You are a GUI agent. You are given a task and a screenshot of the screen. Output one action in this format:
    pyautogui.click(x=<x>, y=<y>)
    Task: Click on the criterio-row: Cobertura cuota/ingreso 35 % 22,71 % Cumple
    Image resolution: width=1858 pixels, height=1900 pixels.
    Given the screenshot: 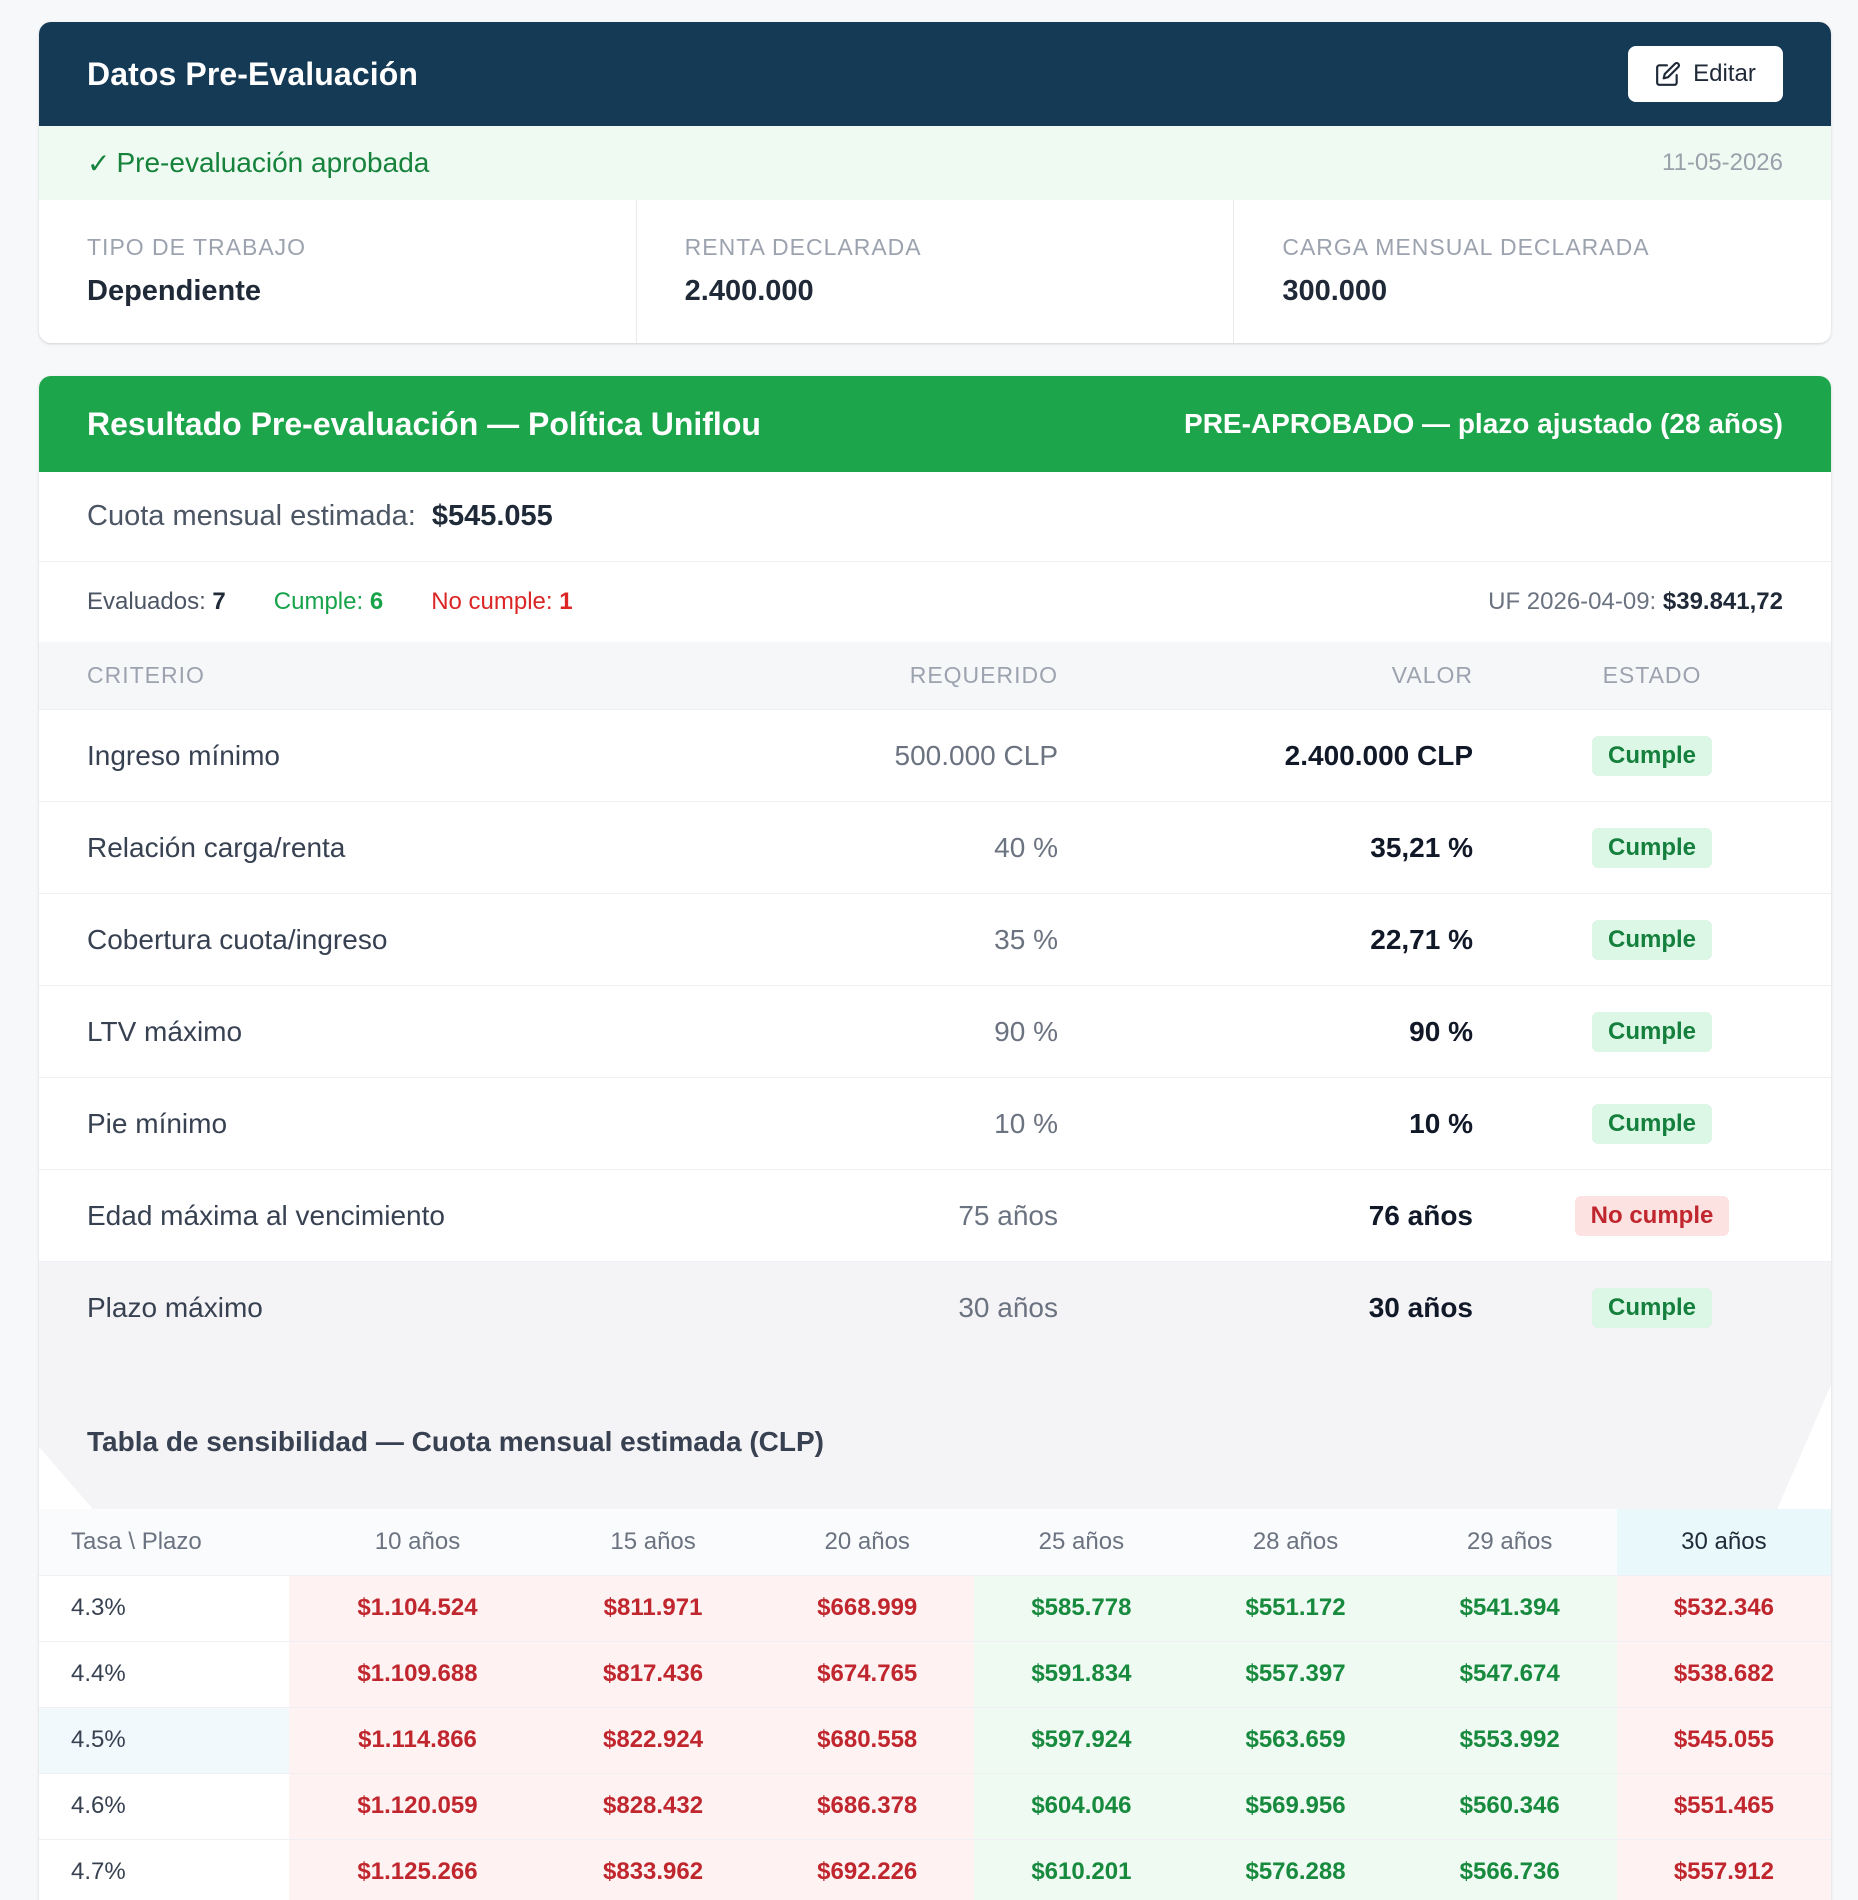 What is the action you would take?
    pyautogui.click(x=935, y=940)
    